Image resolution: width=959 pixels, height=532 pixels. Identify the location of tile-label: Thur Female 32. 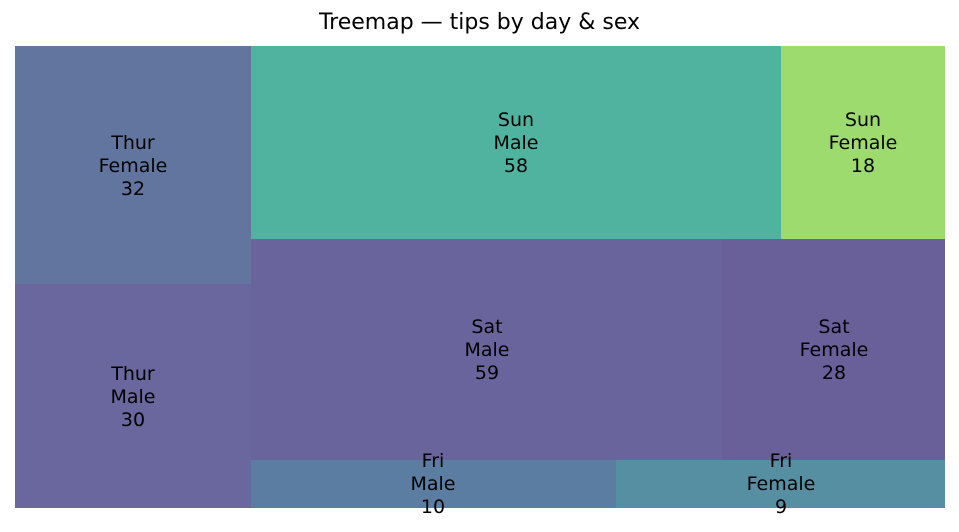
(133, 166).